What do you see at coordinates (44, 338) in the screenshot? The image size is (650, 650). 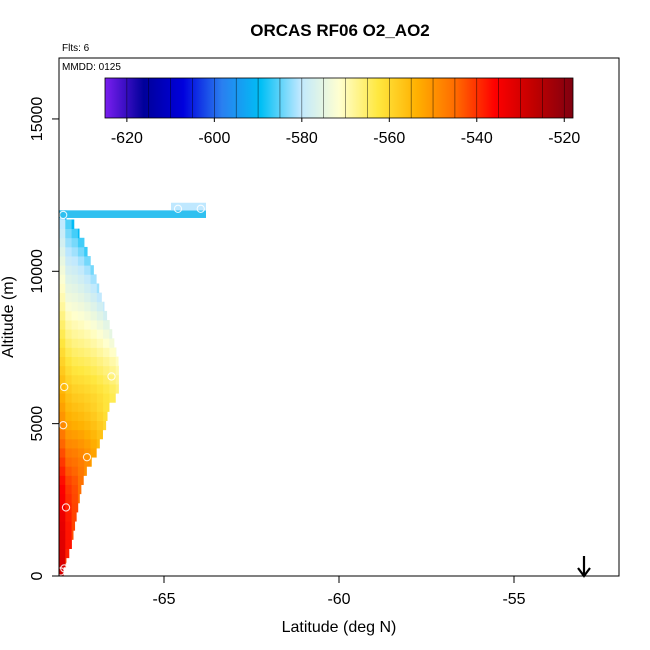 I see `y-axis: 0 5000 10000 15000` at bounding box center [44, 338].